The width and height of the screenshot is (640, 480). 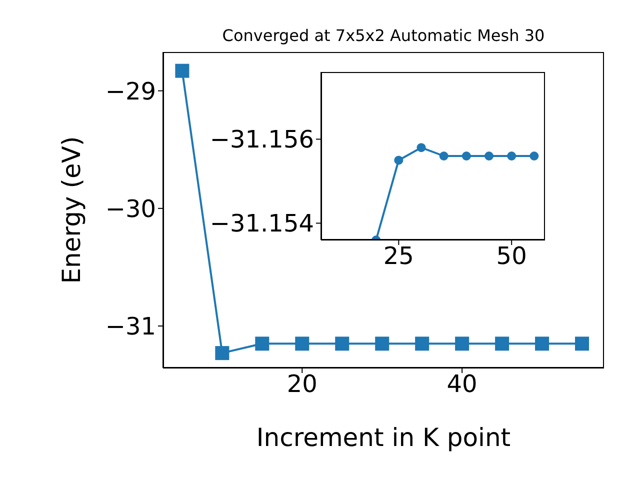 I want to click on x-tick-label: 25, so click(x=398, y=256).